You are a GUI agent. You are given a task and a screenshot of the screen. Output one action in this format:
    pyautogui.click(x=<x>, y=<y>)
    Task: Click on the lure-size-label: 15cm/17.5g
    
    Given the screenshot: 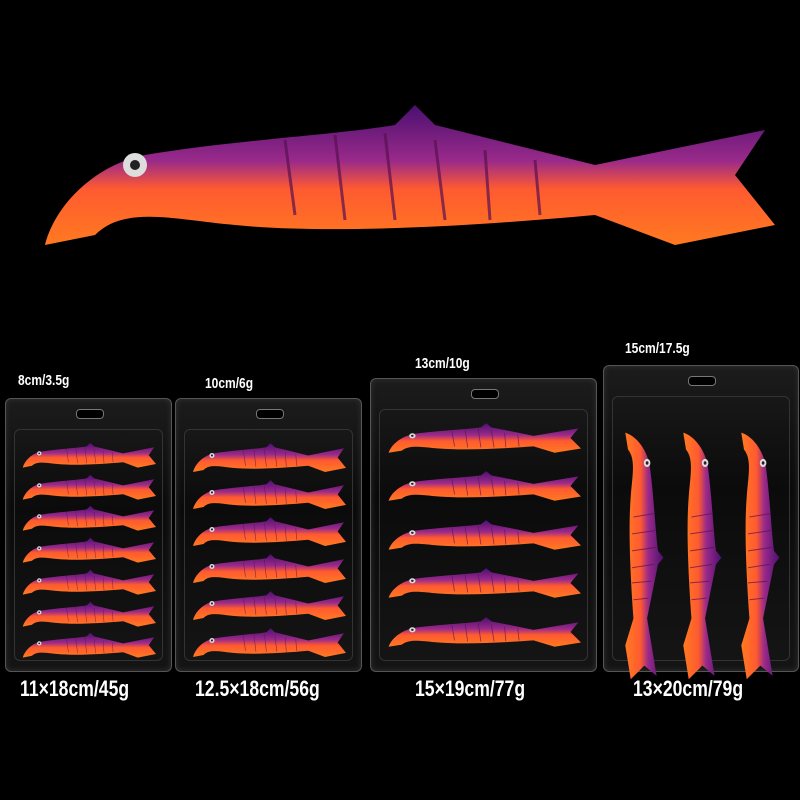 What is the action you would take?
    pyautogui.click(x=657, y=348)
    